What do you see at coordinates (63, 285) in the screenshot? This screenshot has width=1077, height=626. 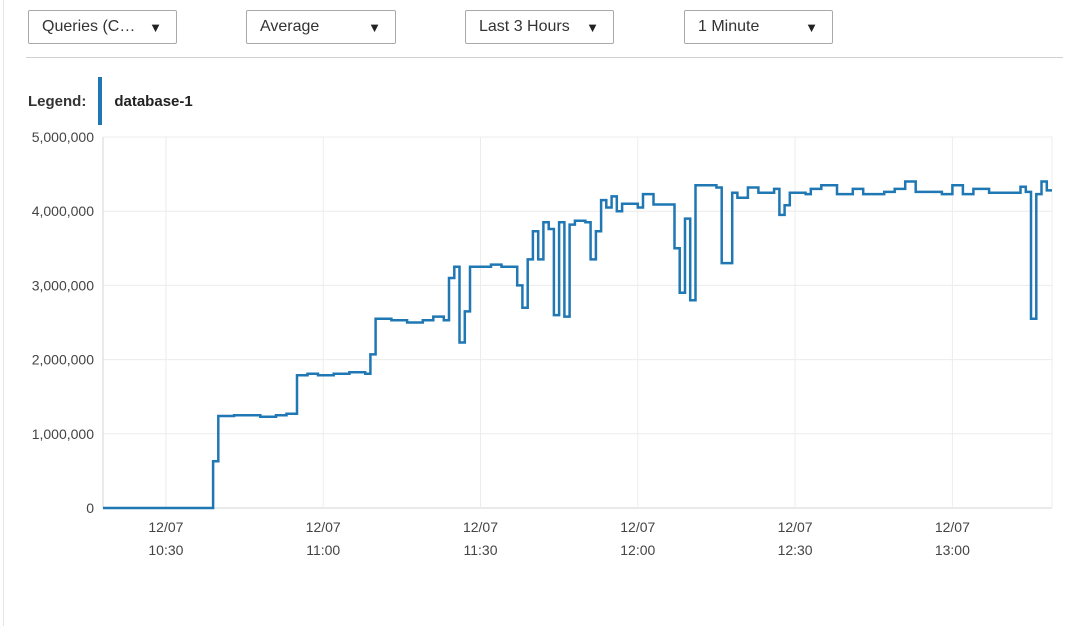 I see `y-tick-label: 3,000,000` at bounding box center [63, 285].